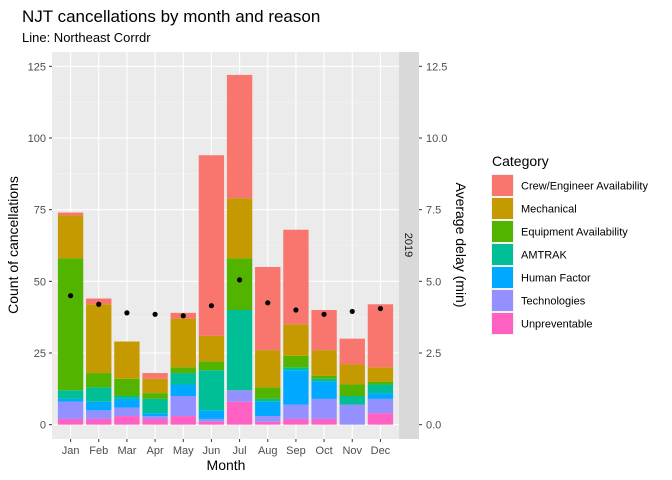 This screenshot has width=672, height=480. Describe the element at coordinates (127, 412) in the screenshot. I see `bar-technologies-mar` at that location.